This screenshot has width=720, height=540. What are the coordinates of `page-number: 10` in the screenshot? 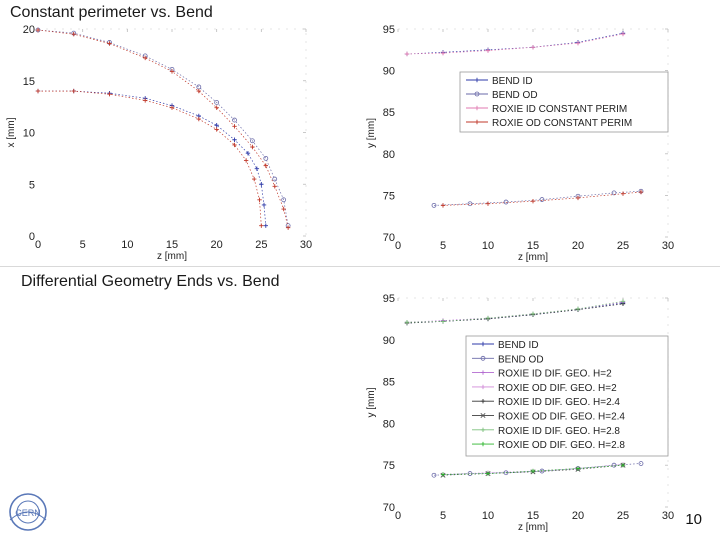 It's located at (693, 519).